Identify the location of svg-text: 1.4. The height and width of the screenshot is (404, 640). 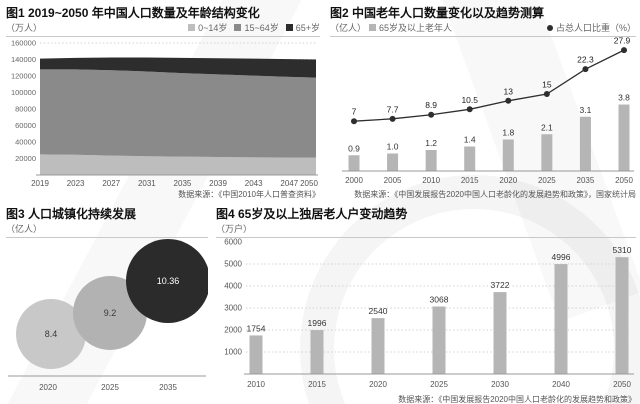
(470, 140).